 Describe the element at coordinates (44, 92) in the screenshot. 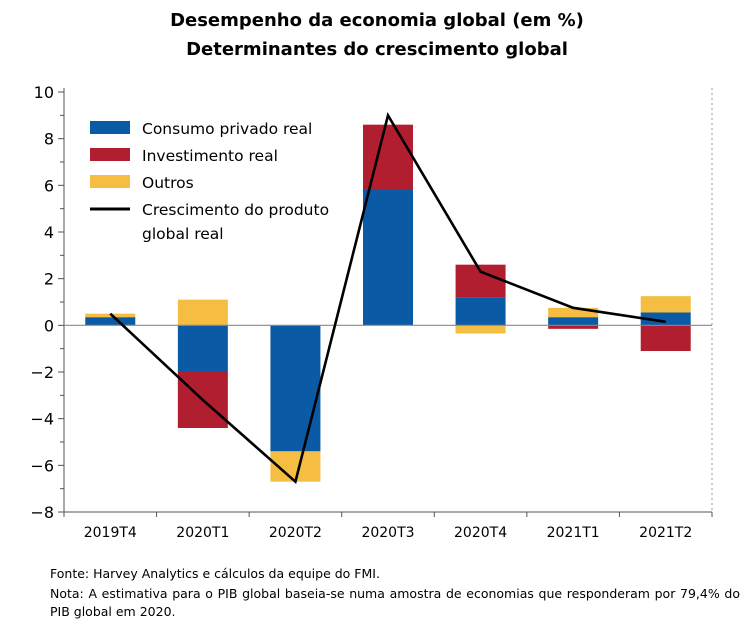

I see `y-tick-label: 10` at that location.